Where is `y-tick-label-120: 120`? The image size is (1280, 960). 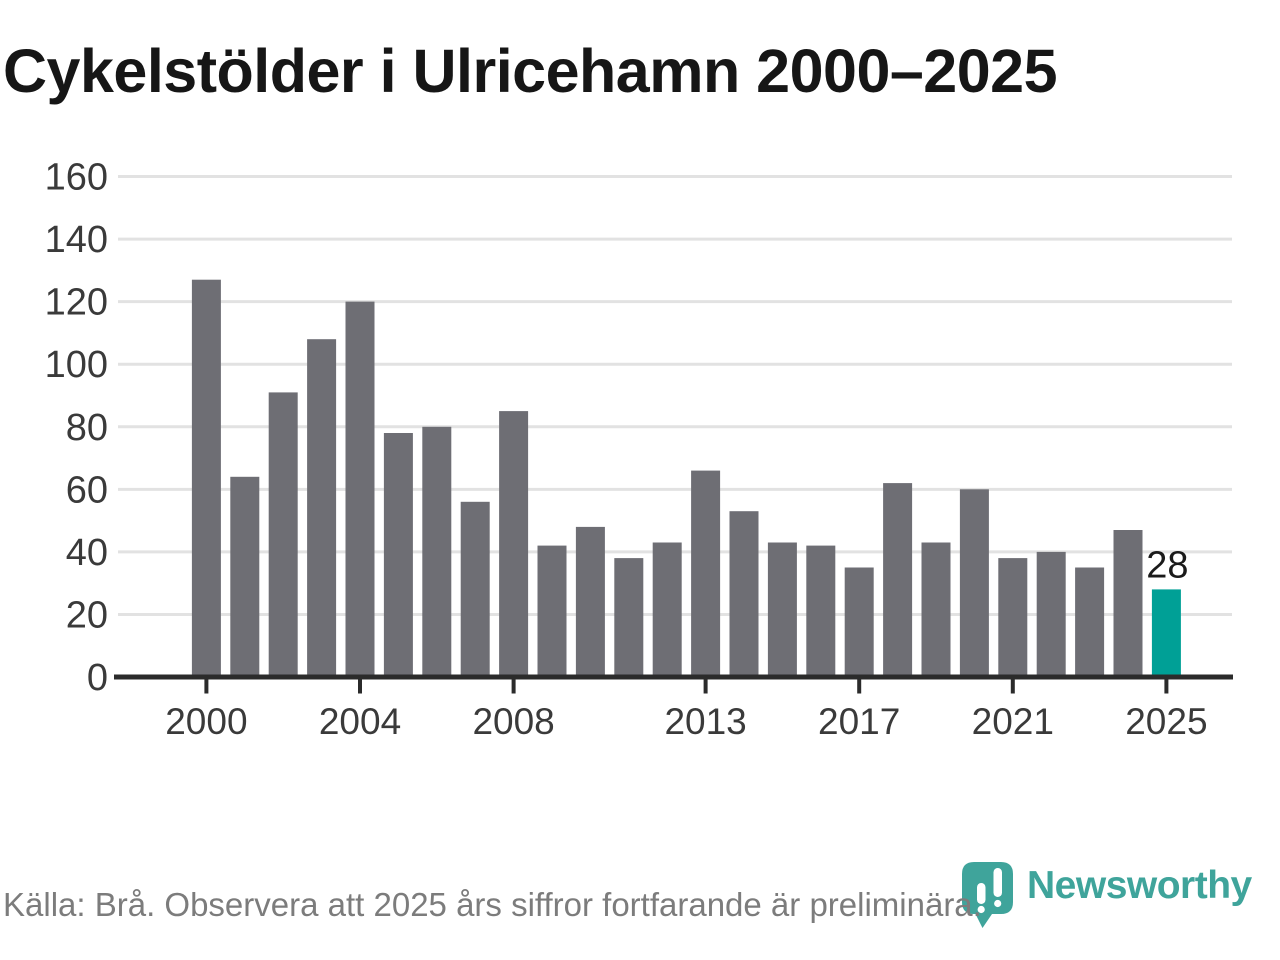
y-tick-label-120: 120 is located at coordinates (76, 303).